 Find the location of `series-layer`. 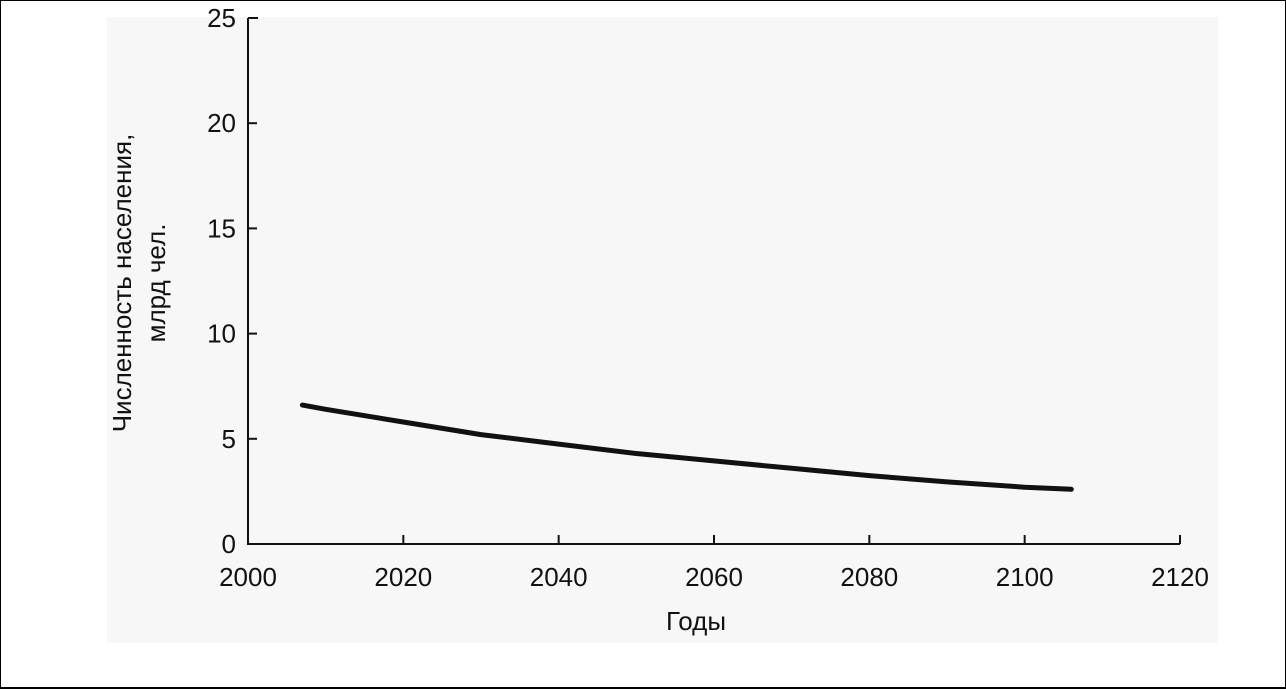

series-layer is located at coordinates (686, 447).